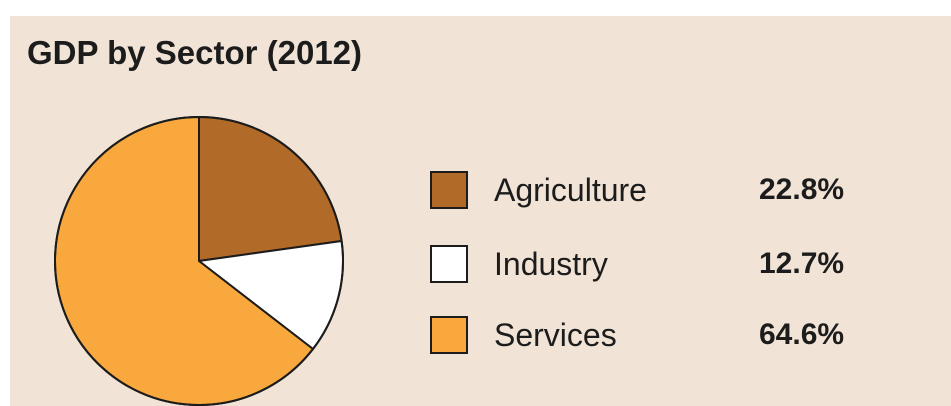  What do you see at coordinates (660, 192) in the screenshot?
I see `legend-item-agriculture: Agriculture 22.8%` at bounding box center [660, 192].